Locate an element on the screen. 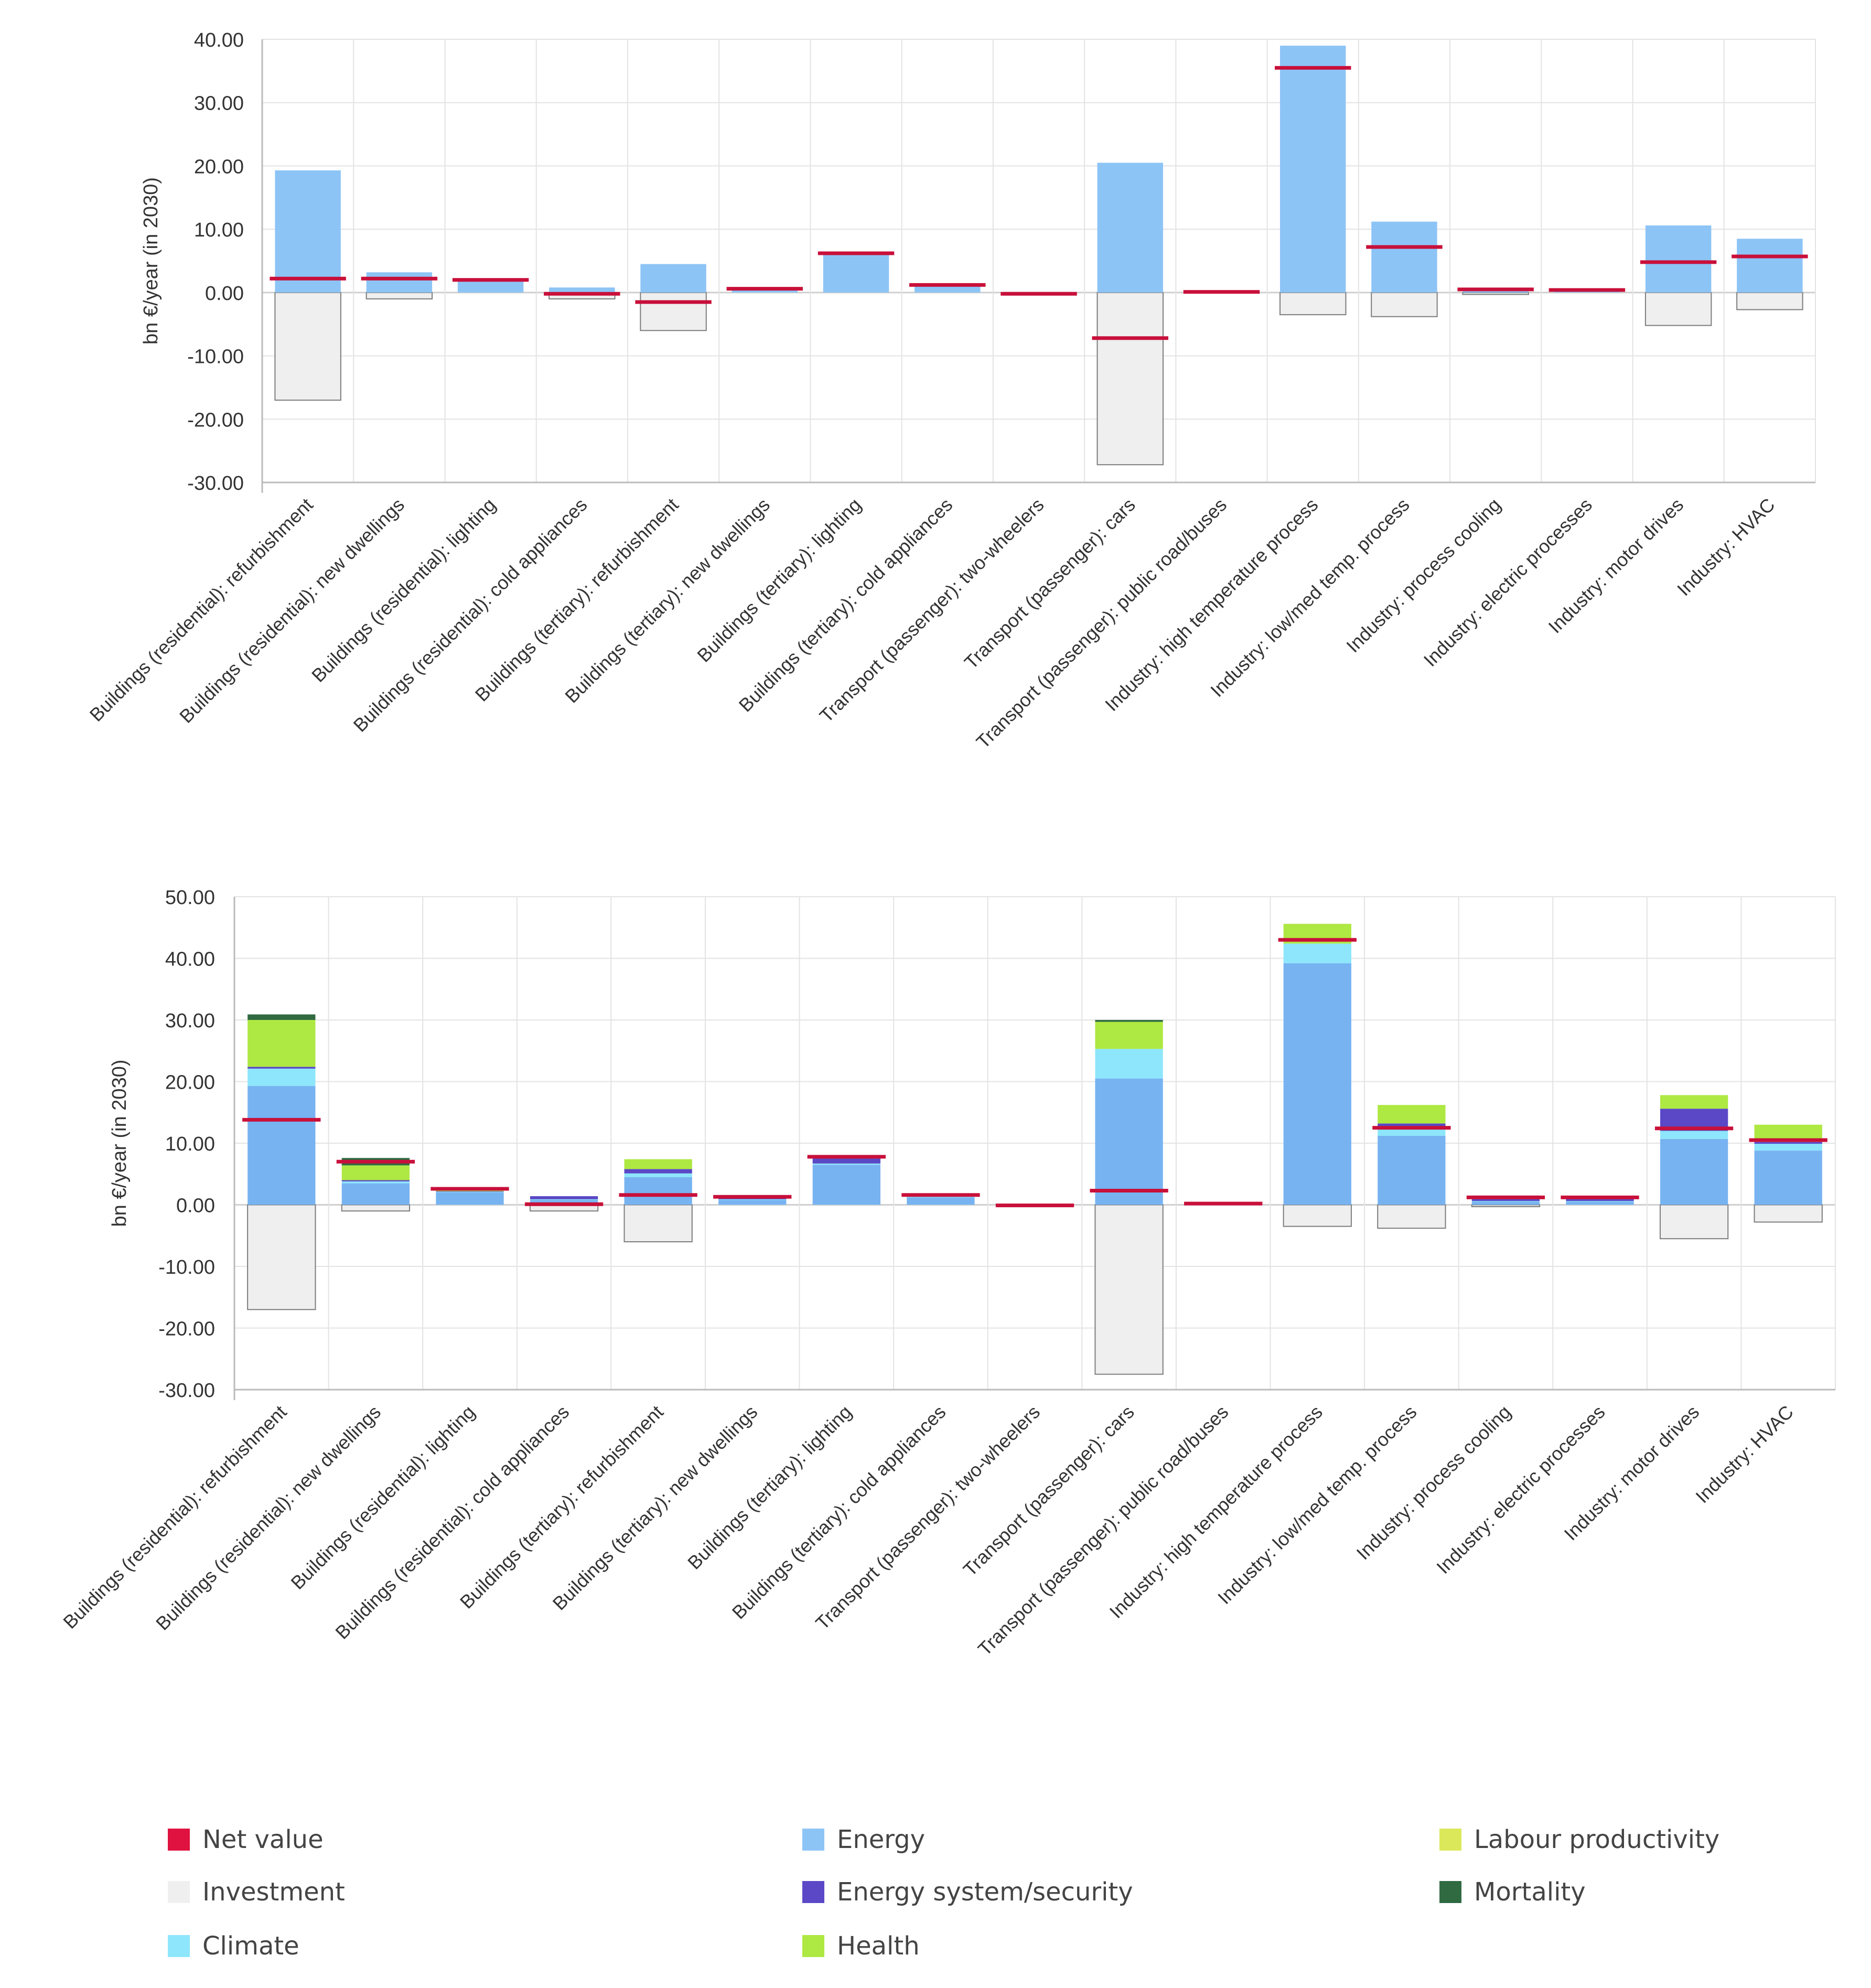 The height and width of the screenshot is (1988, 1871). legend-swatch-energy is located at coordinates (813, 1840).